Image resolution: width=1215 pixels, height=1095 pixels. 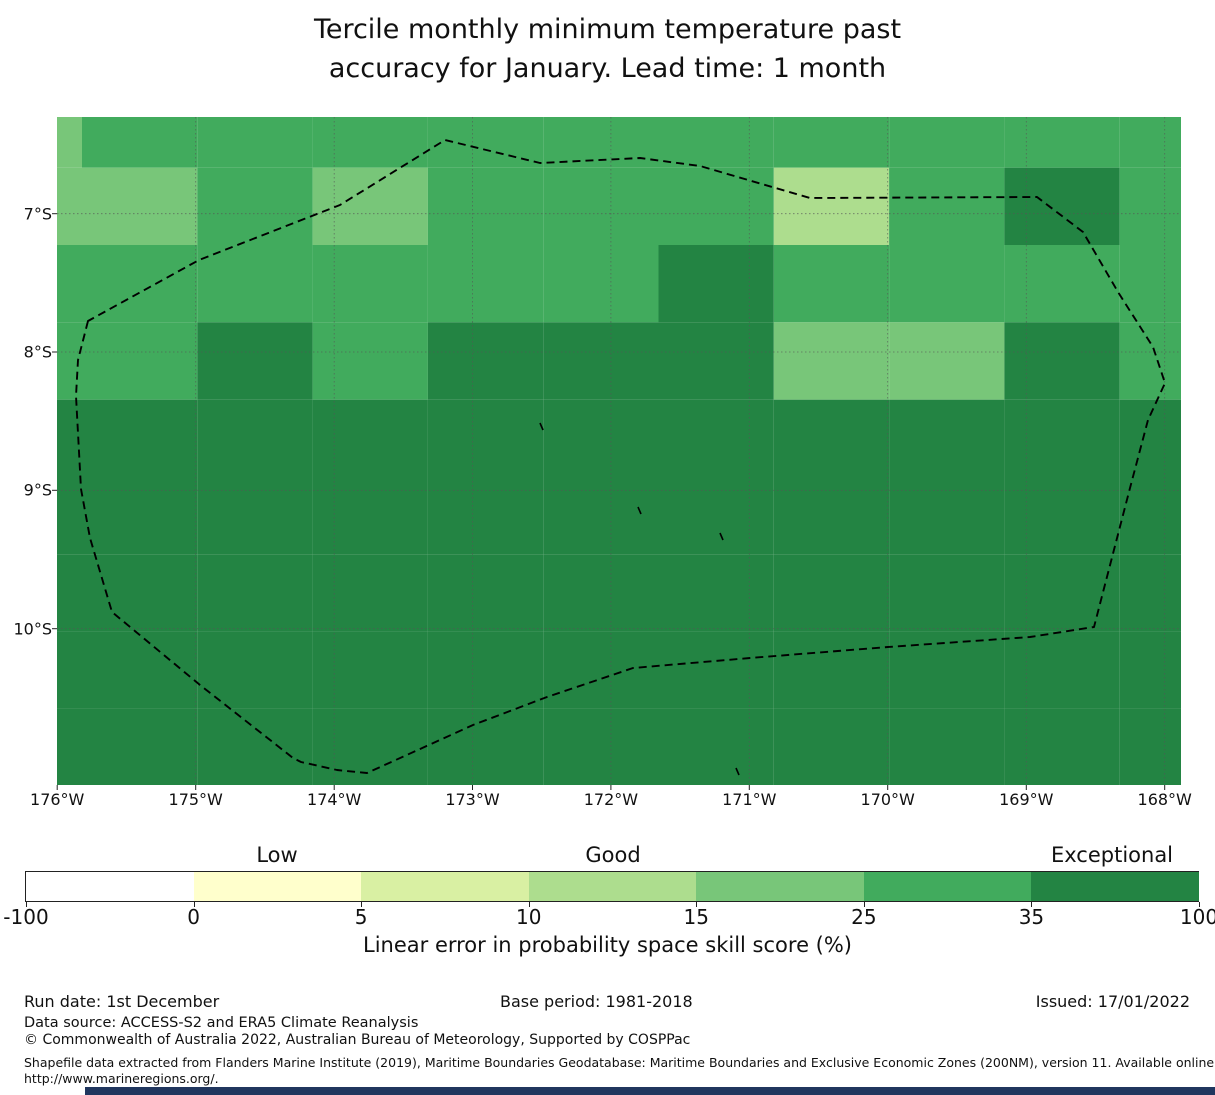 I want to click on colorbar-tick-label: 100, so click(x=1197, y=917).